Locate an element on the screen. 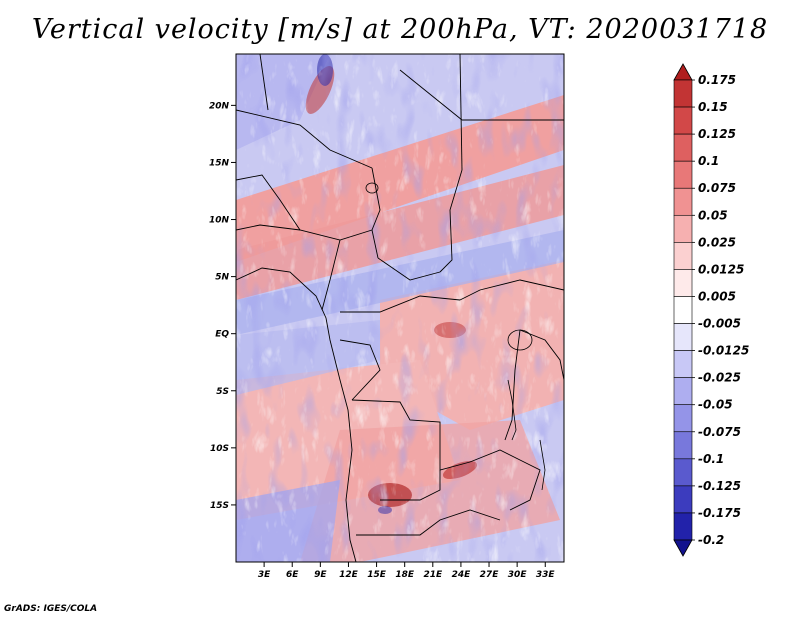 The image size is (800, 618). border-egypt-libya-south is located at coordinates (431, 95).